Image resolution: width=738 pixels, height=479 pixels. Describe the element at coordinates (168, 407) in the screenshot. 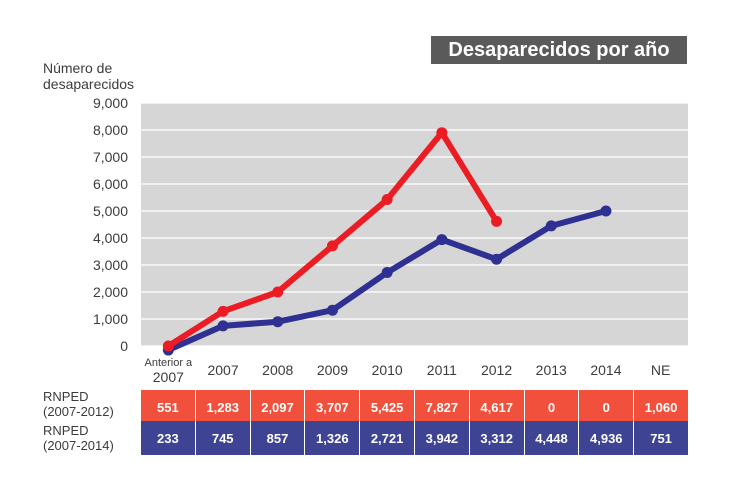

I see `table-cell: 551` at that location.